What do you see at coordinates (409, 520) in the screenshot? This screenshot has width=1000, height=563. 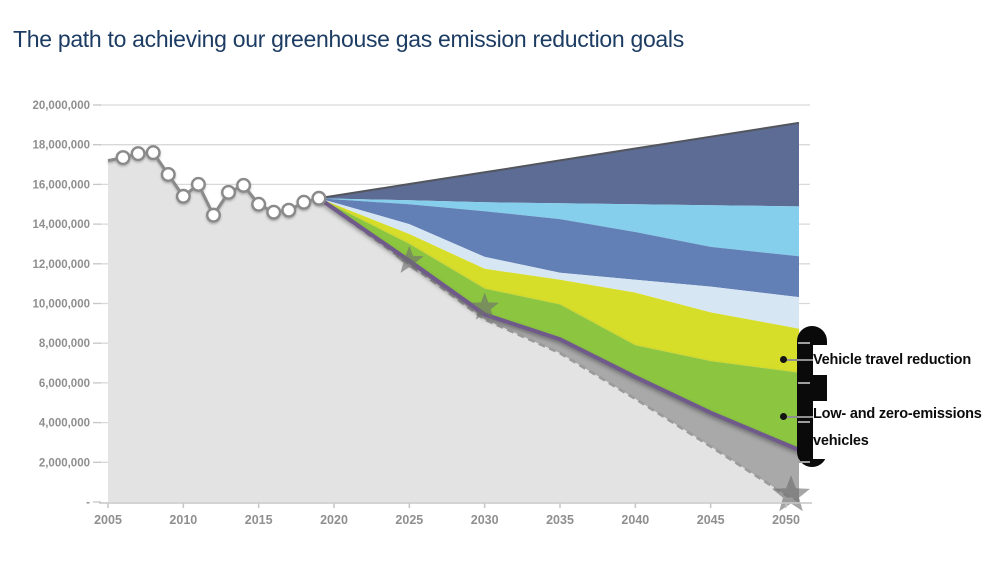 I see `x-tick-label: 2025` at bounding box center [409, 520].